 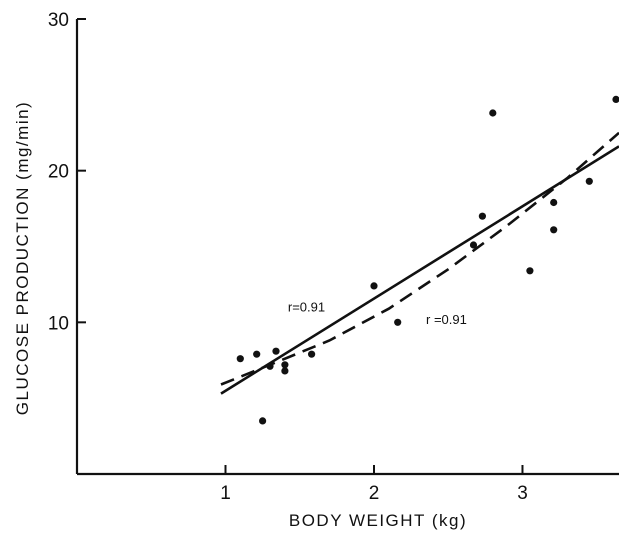 I want to click on x-axis-label: BODY WEIGHT (kg), so click(x=378, y=520).